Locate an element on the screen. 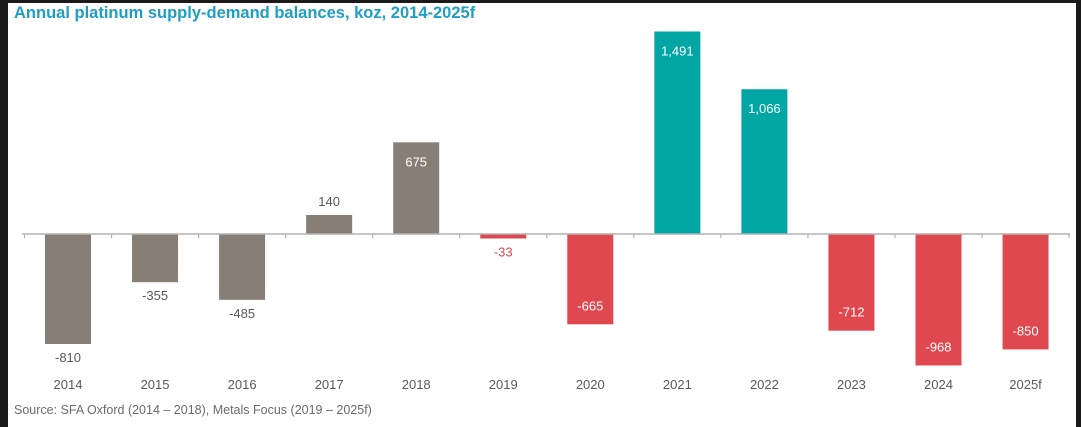 The height and width of the screenshot is (427, 1081). x-tick-label: 2017 is located at coordinates (329, 384).